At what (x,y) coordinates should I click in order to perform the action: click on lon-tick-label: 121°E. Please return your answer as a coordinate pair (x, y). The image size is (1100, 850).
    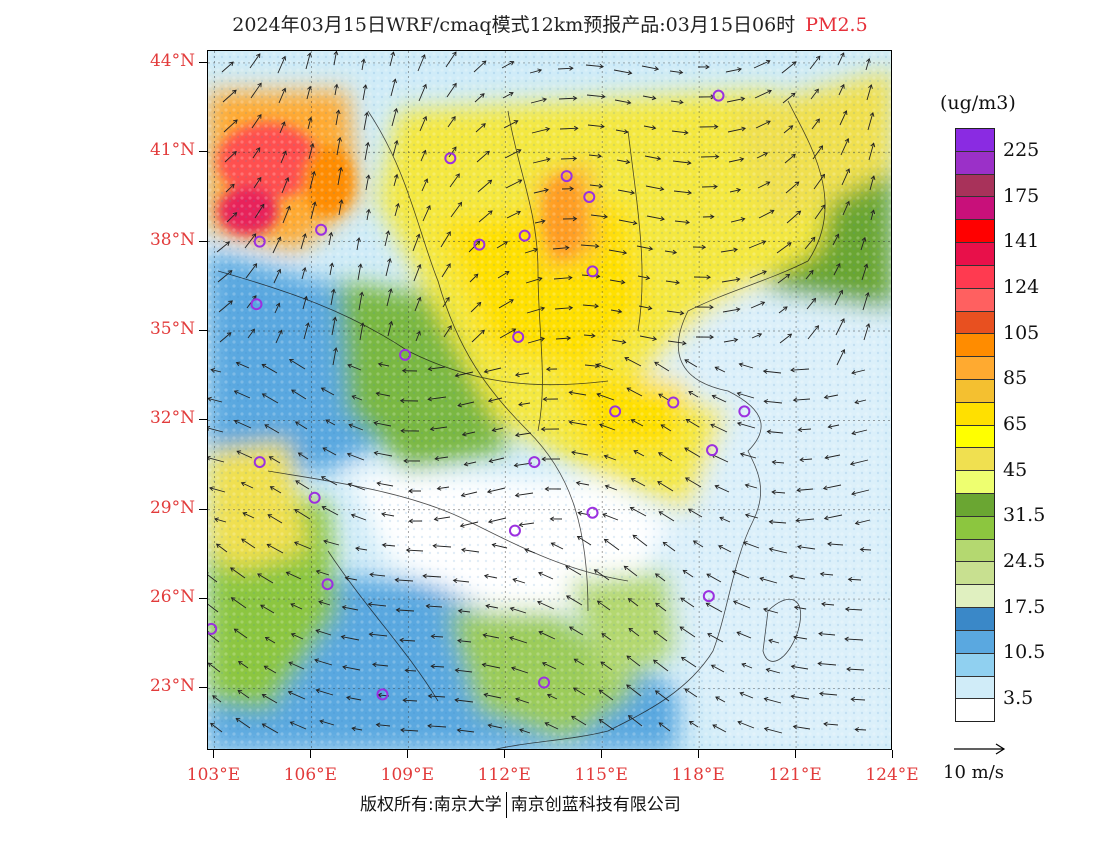
    Looking at the image, I should click on (795, 775).